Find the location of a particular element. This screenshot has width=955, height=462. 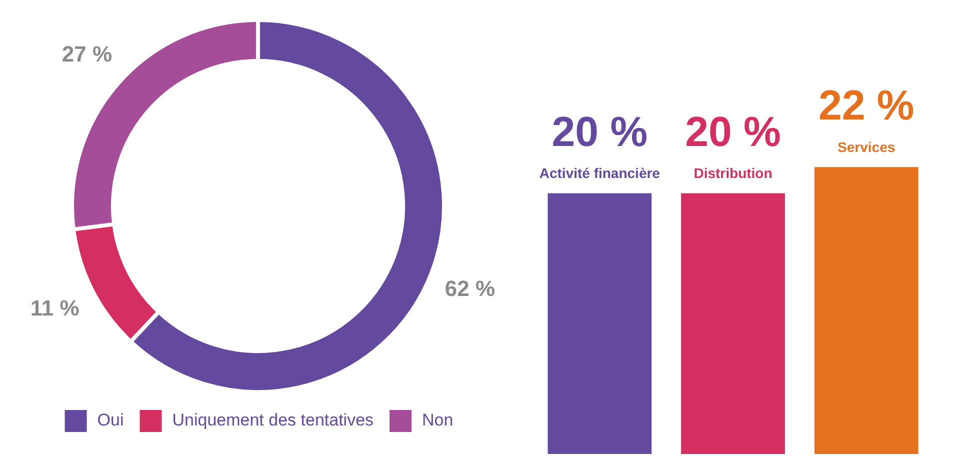

data-label: 11 % is located at coordinates (55, 308).